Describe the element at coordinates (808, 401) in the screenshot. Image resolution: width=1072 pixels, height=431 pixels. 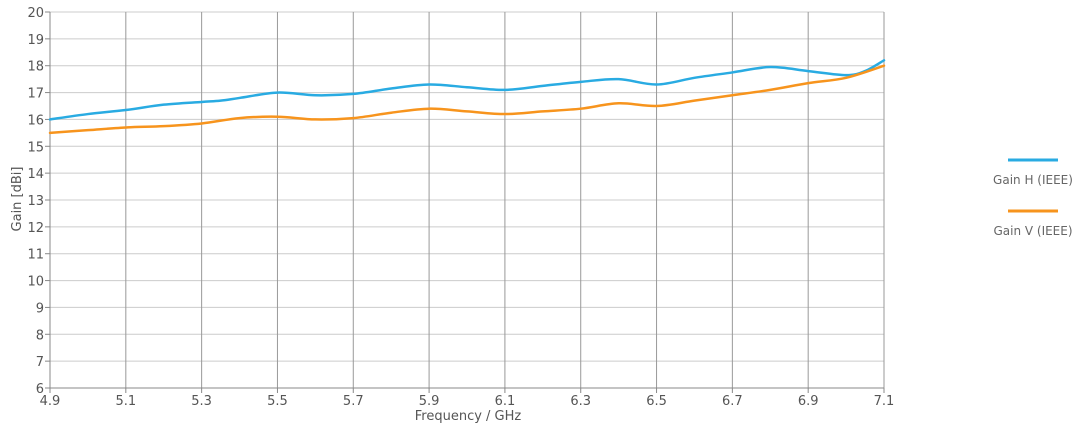
I see `x-tick-label: 6.9` at that location.